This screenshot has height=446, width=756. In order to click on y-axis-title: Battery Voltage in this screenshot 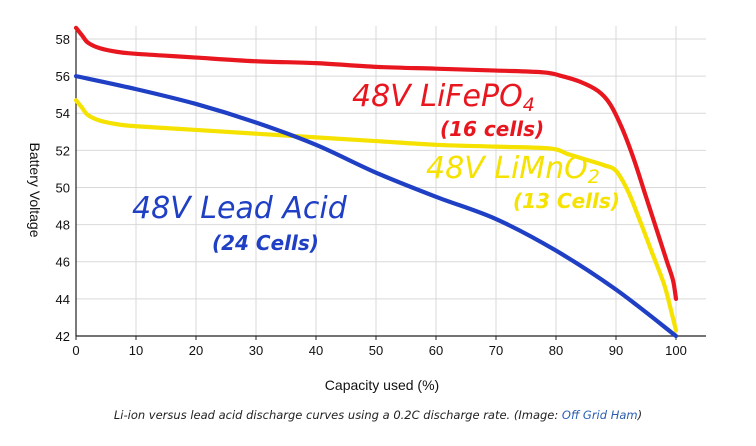, I will do `click(35, 190)`.